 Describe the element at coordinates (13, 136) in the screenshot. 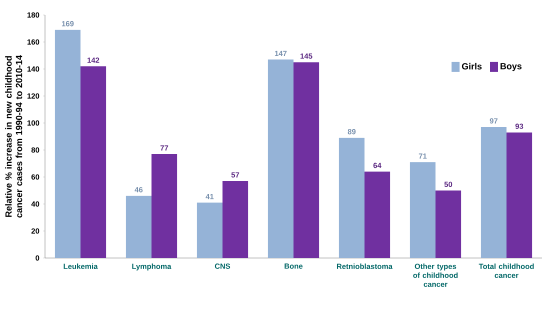

I see `y-axis-title: Relative % increase in new childhood cancer cases from 1990-94 to 2010-14` at that location.